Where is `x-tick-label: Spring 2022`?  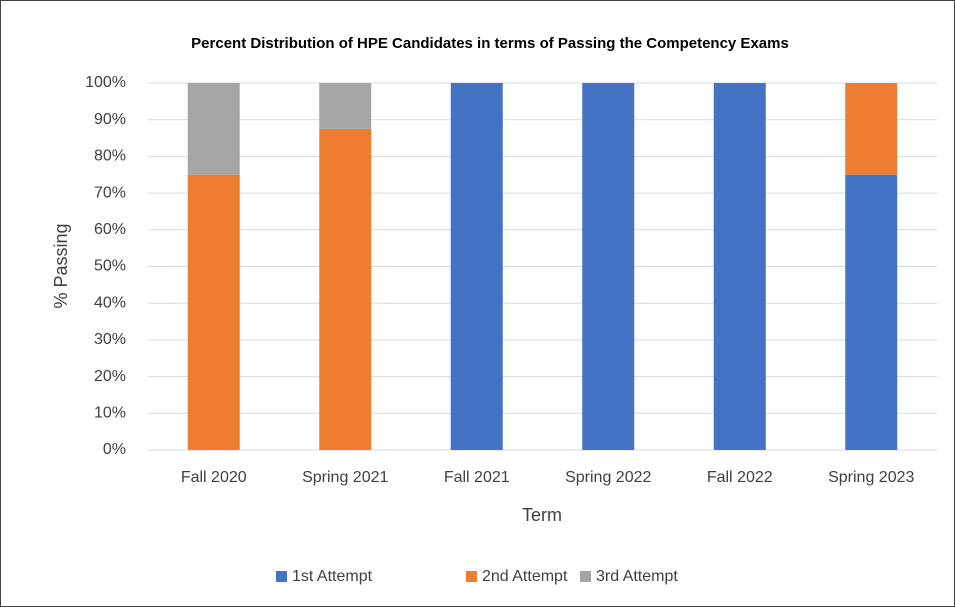
x-tick-label: Spring 2022 is located at coordinates (608, 477).